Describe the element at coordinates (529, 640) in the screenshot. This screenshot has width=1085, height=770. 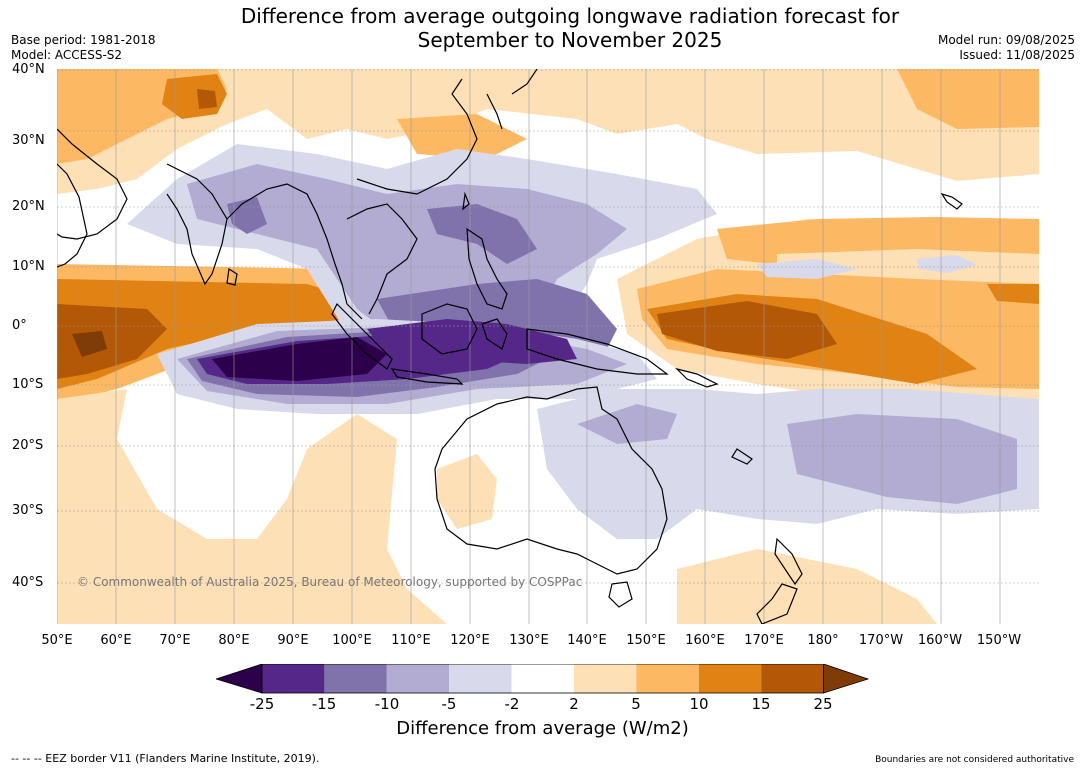
I see `lon-label: 130°E` at that location.